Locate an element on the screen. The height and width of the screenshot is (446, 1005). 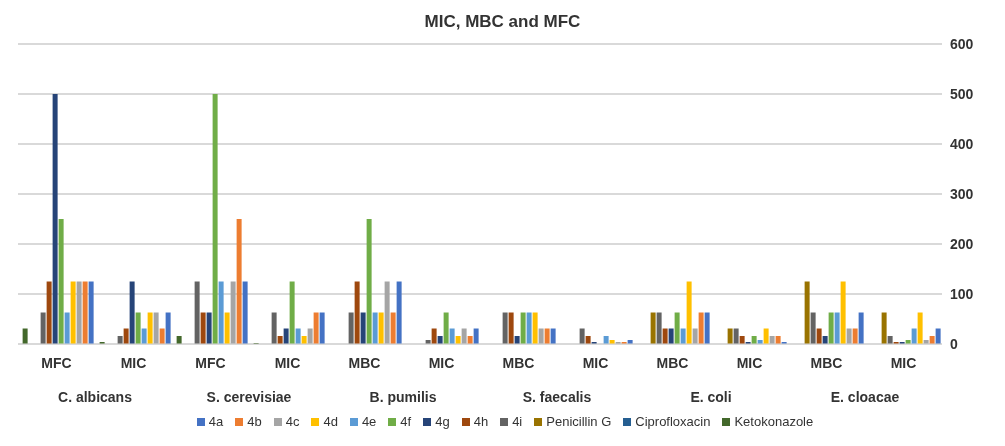
legend-label: 4f is located at coordinates (406, 421).